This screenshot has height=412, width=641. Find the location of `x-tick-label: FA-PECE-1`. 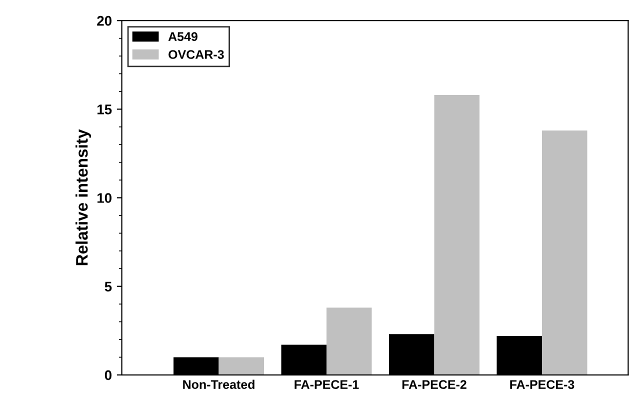

x-tick-label: FA-PECE-1 is located at coordinates (326, 384).